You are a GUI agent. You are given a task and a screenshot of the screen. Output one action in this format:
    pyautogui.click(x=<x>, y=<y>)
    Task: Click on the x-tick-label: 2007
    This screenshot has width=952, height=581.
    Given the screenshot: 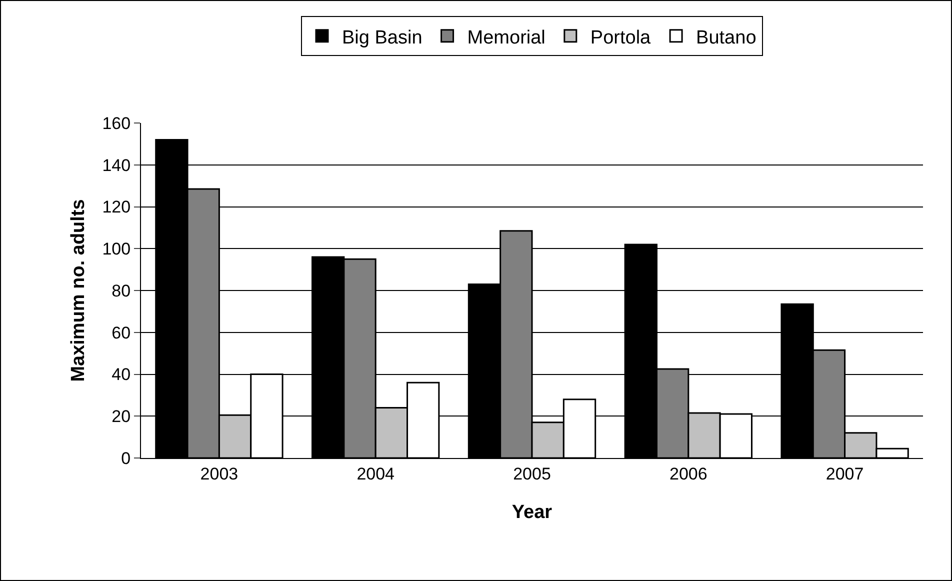 What is the action you would take?
    pyautogui.click(x=845, y=474)
    